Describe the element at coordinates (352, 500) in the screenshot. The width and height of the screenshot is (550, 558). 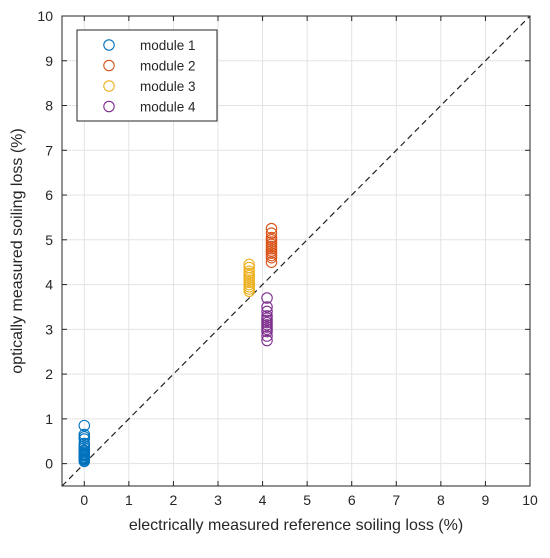
I see `x-tick-label: 6` at that location.